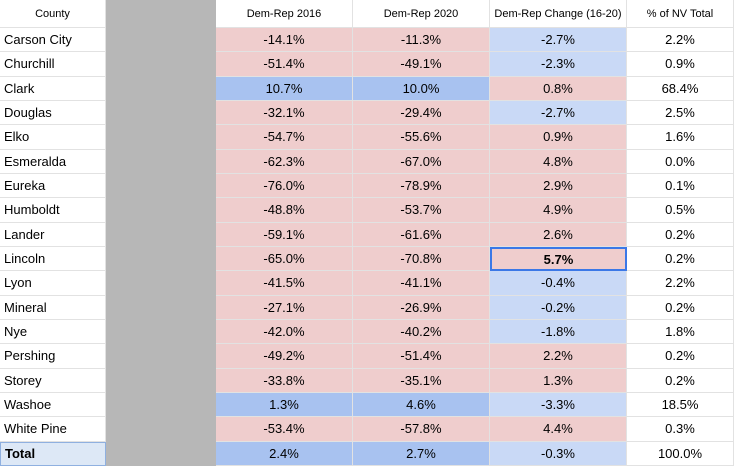 This screenshot has width=734, height=466. What do you see at coordinates (284, 356) in the screenshot?
I see `value-cell: -49.2%` at bounding box center [284, 356].